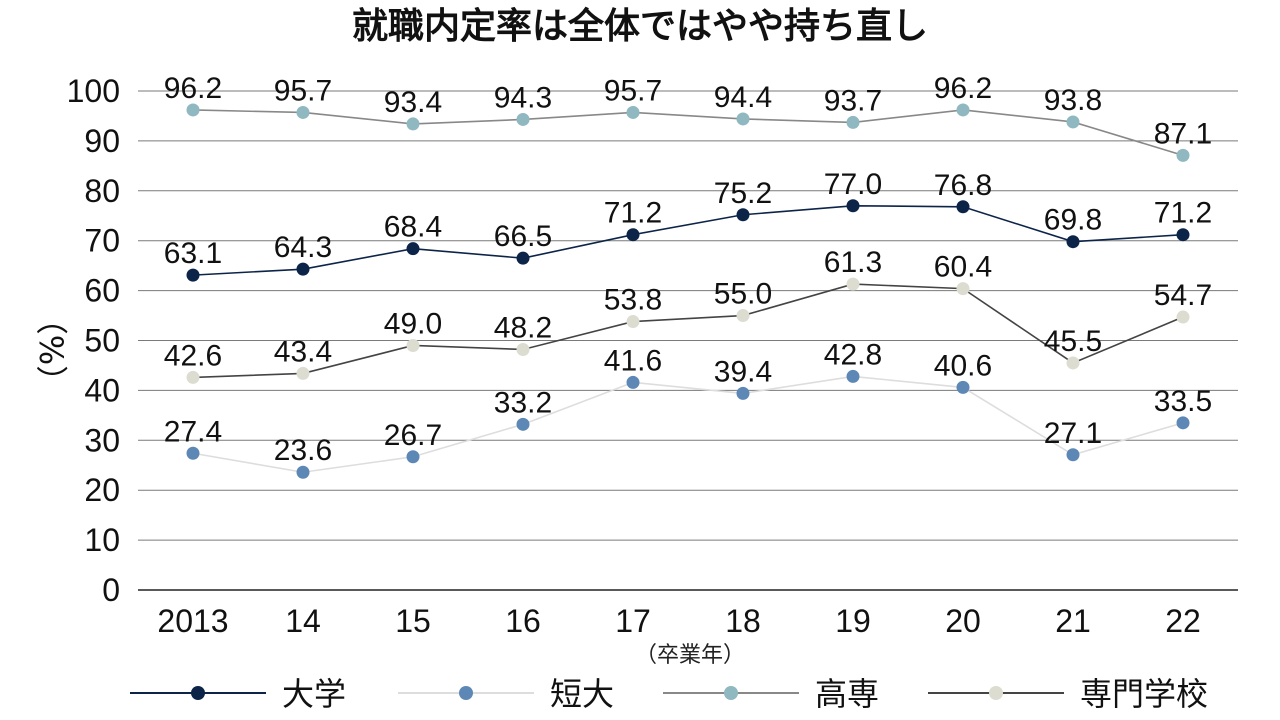 The height and width of the screenshot is (720, 1280). I want to click on legend-label: 専門学校, so click(1144, 694).